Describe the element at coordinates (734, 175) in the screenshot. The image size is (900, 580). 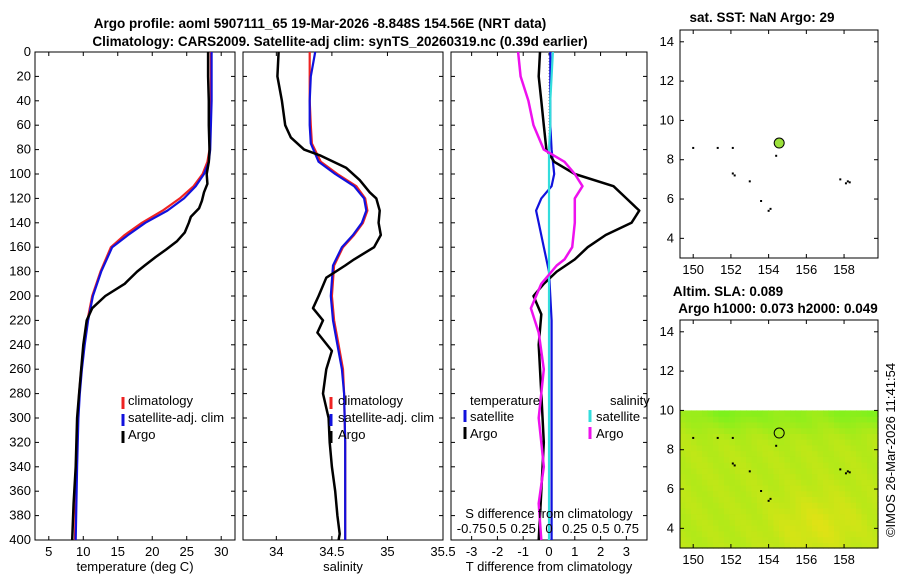
I see `island-point` at that location.